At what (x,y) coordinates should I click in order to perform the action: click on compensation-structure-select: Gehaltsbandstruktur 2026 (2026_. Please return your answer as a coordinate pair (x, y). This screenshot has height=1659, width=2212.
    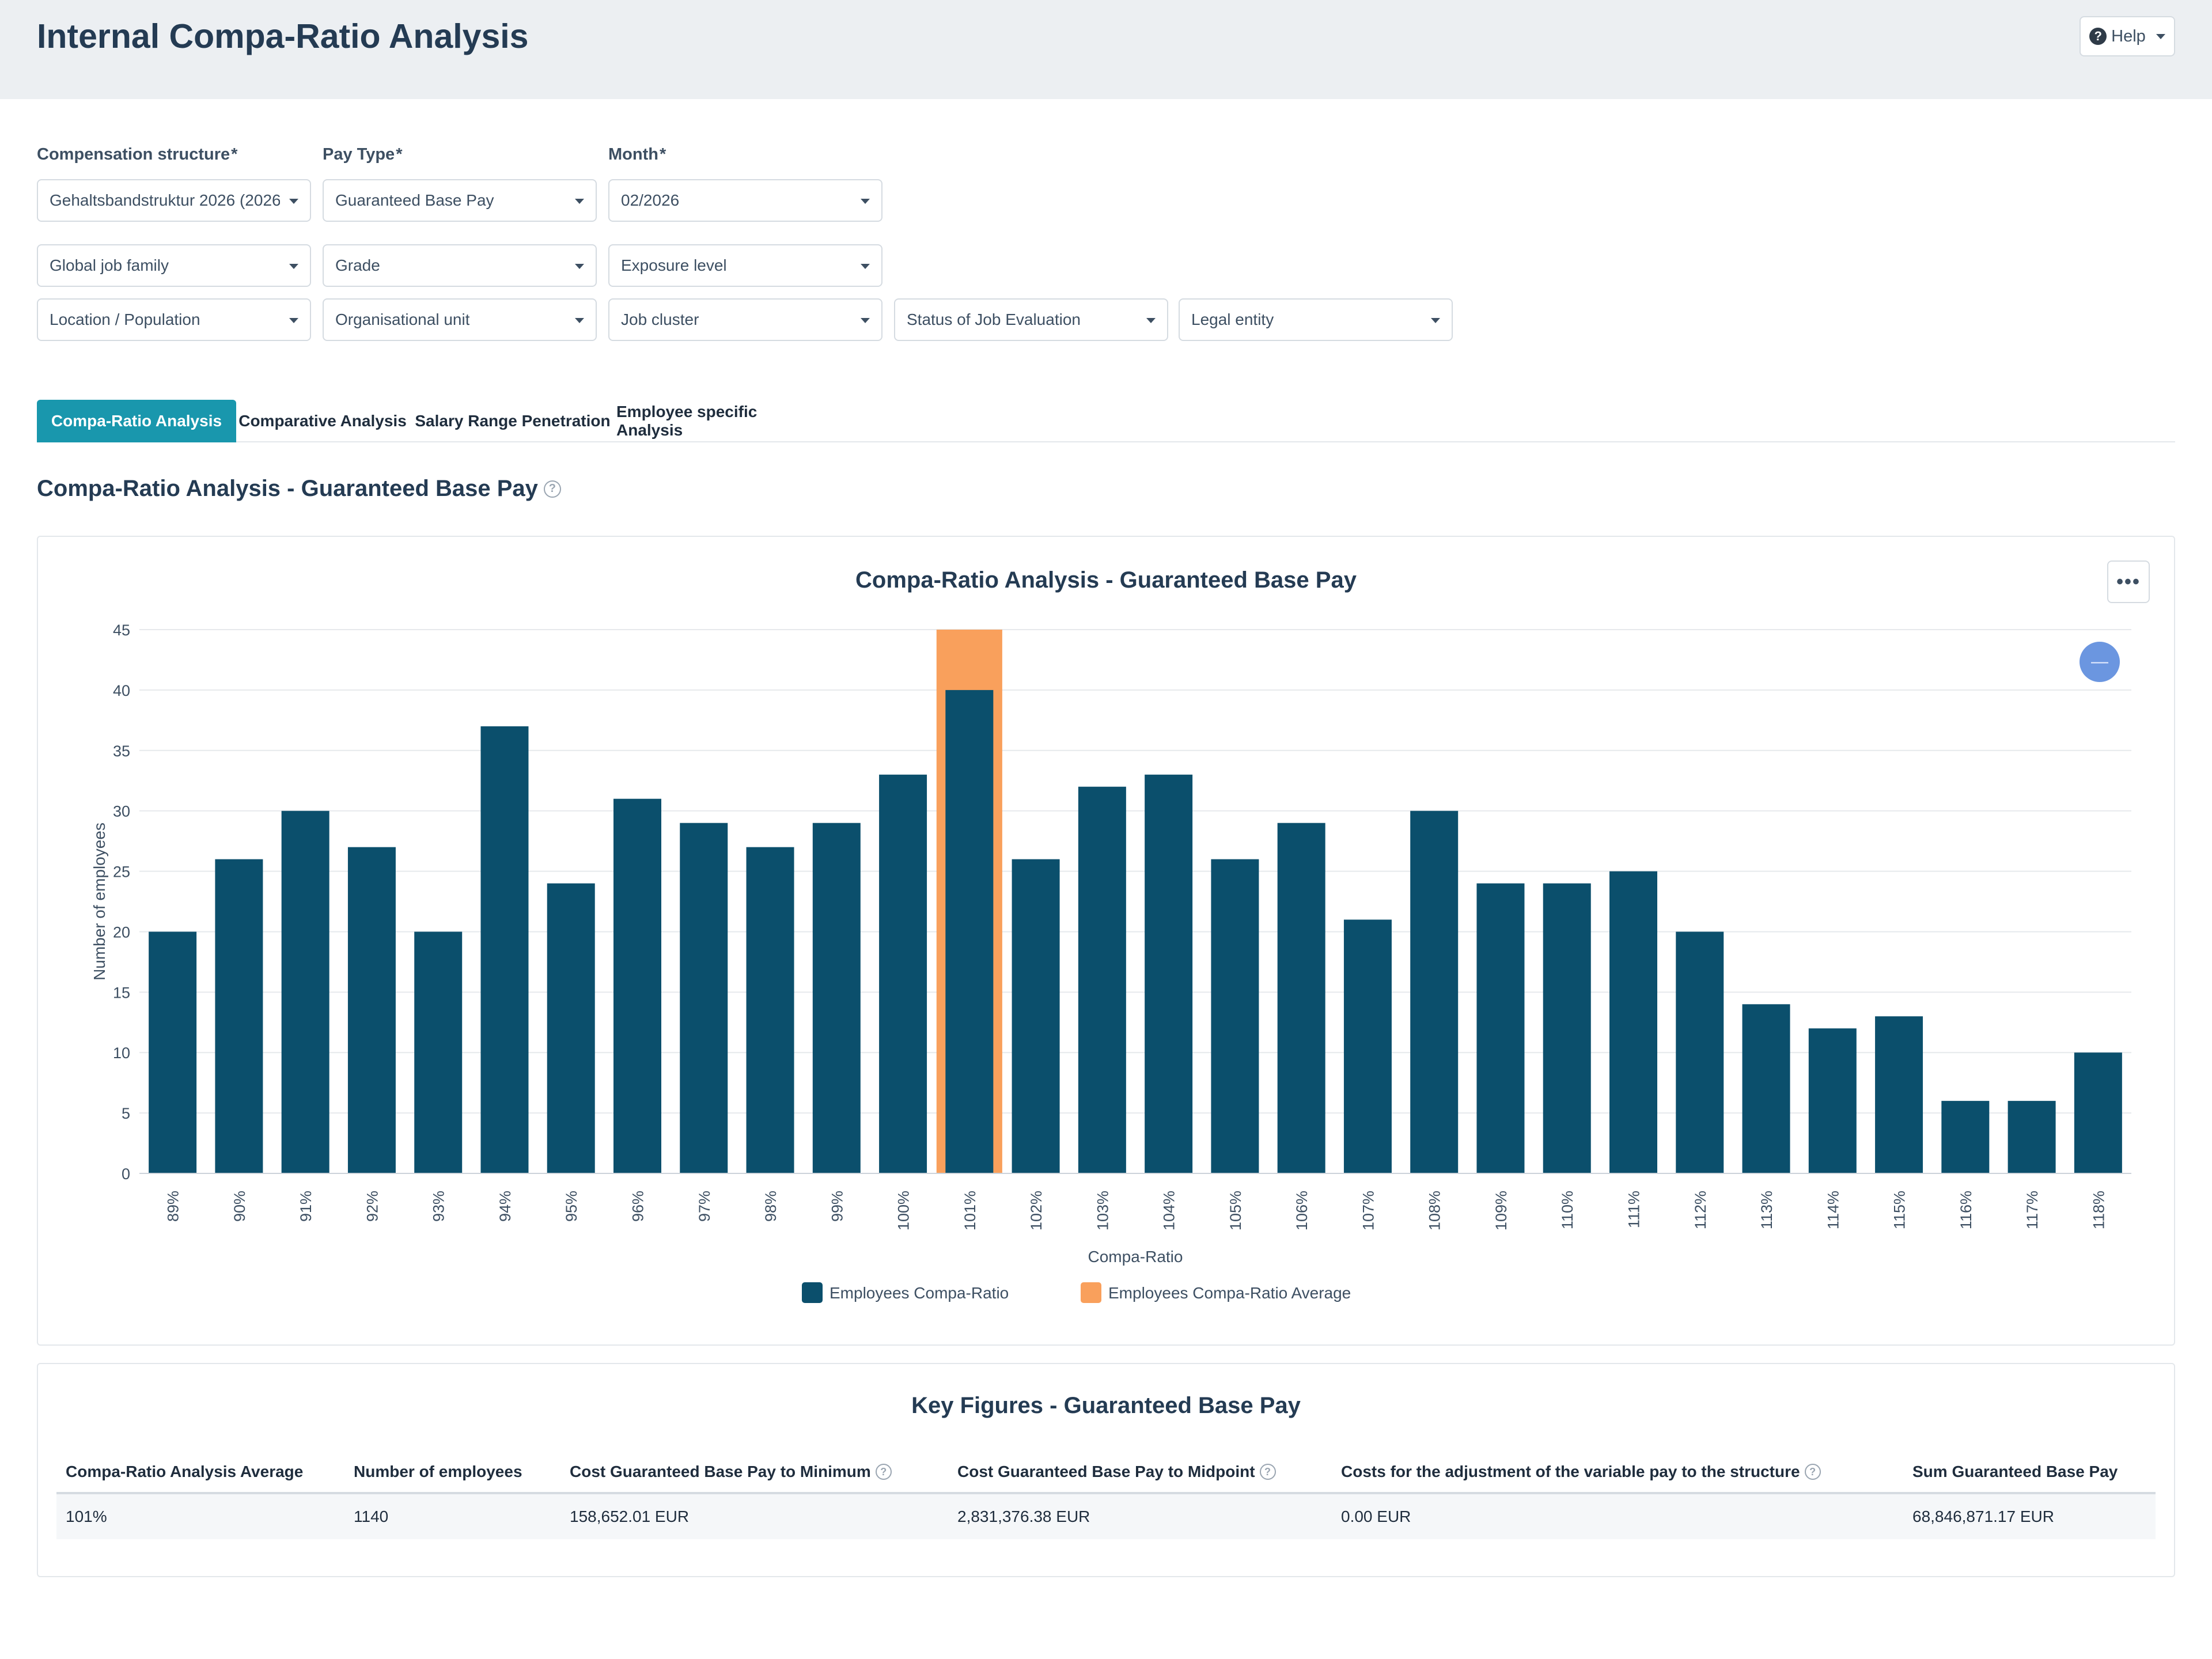
    Looking at the image, I should click on (174, 200).